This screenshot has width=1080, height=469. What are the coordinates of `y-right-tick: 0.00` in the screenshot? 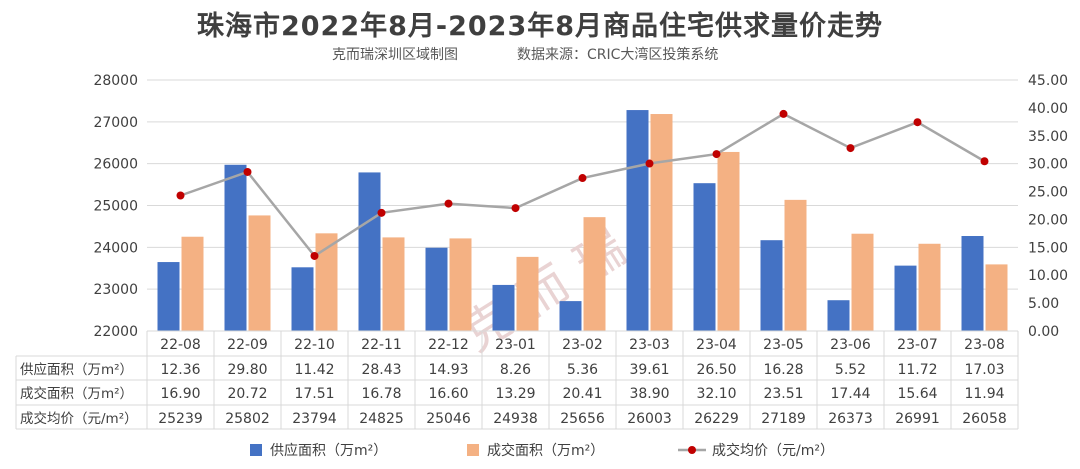 It's located at (1043, 332).